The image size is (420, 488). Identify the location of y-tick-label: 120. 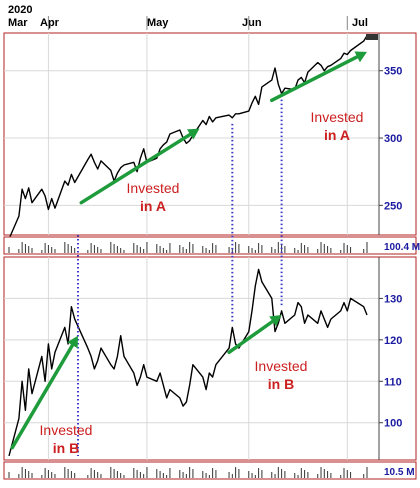
(393, 341).